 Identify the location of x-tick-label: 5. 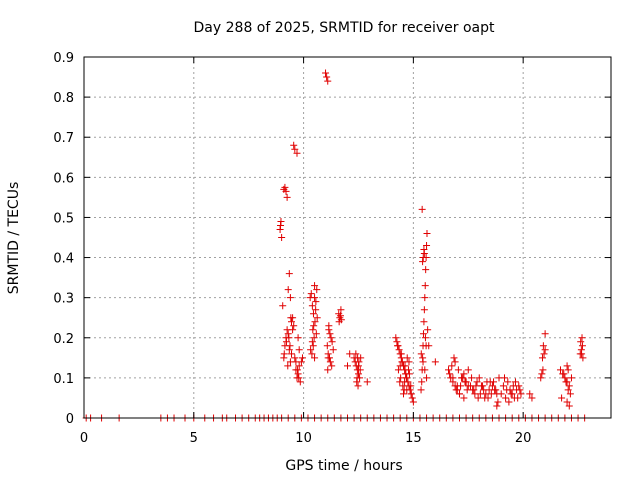
(194, 438).